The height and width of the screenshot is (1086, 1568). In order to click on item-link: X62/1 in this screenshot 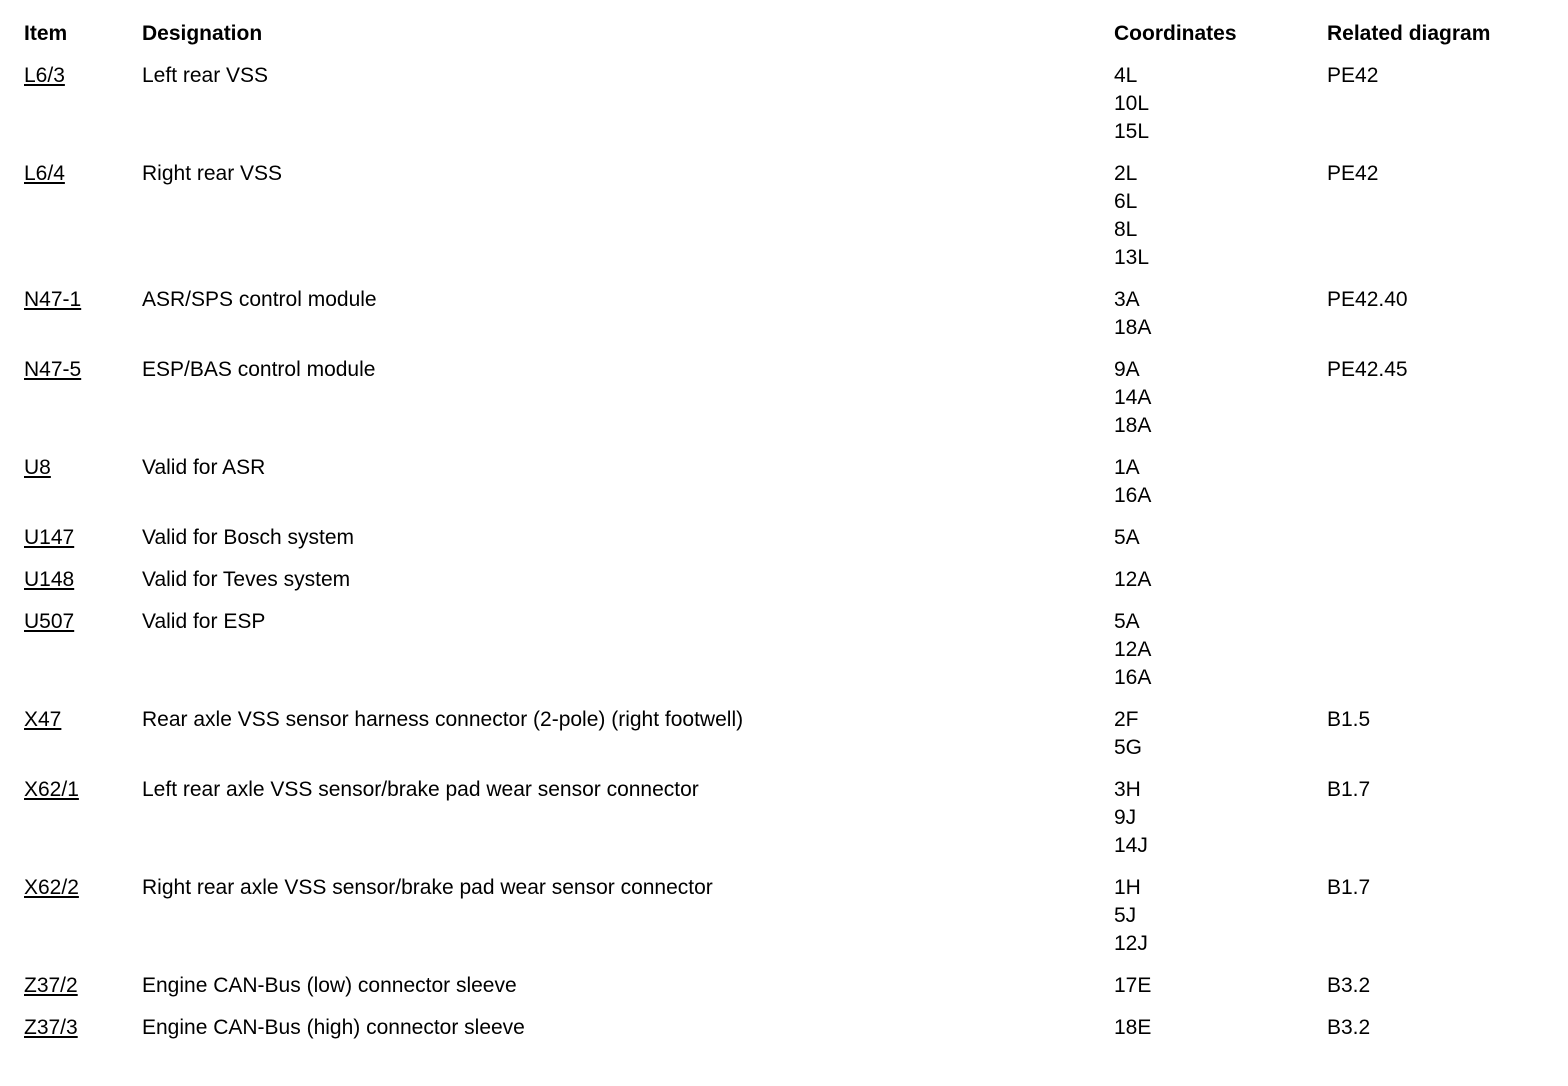, I will do `click(51, 789)`.